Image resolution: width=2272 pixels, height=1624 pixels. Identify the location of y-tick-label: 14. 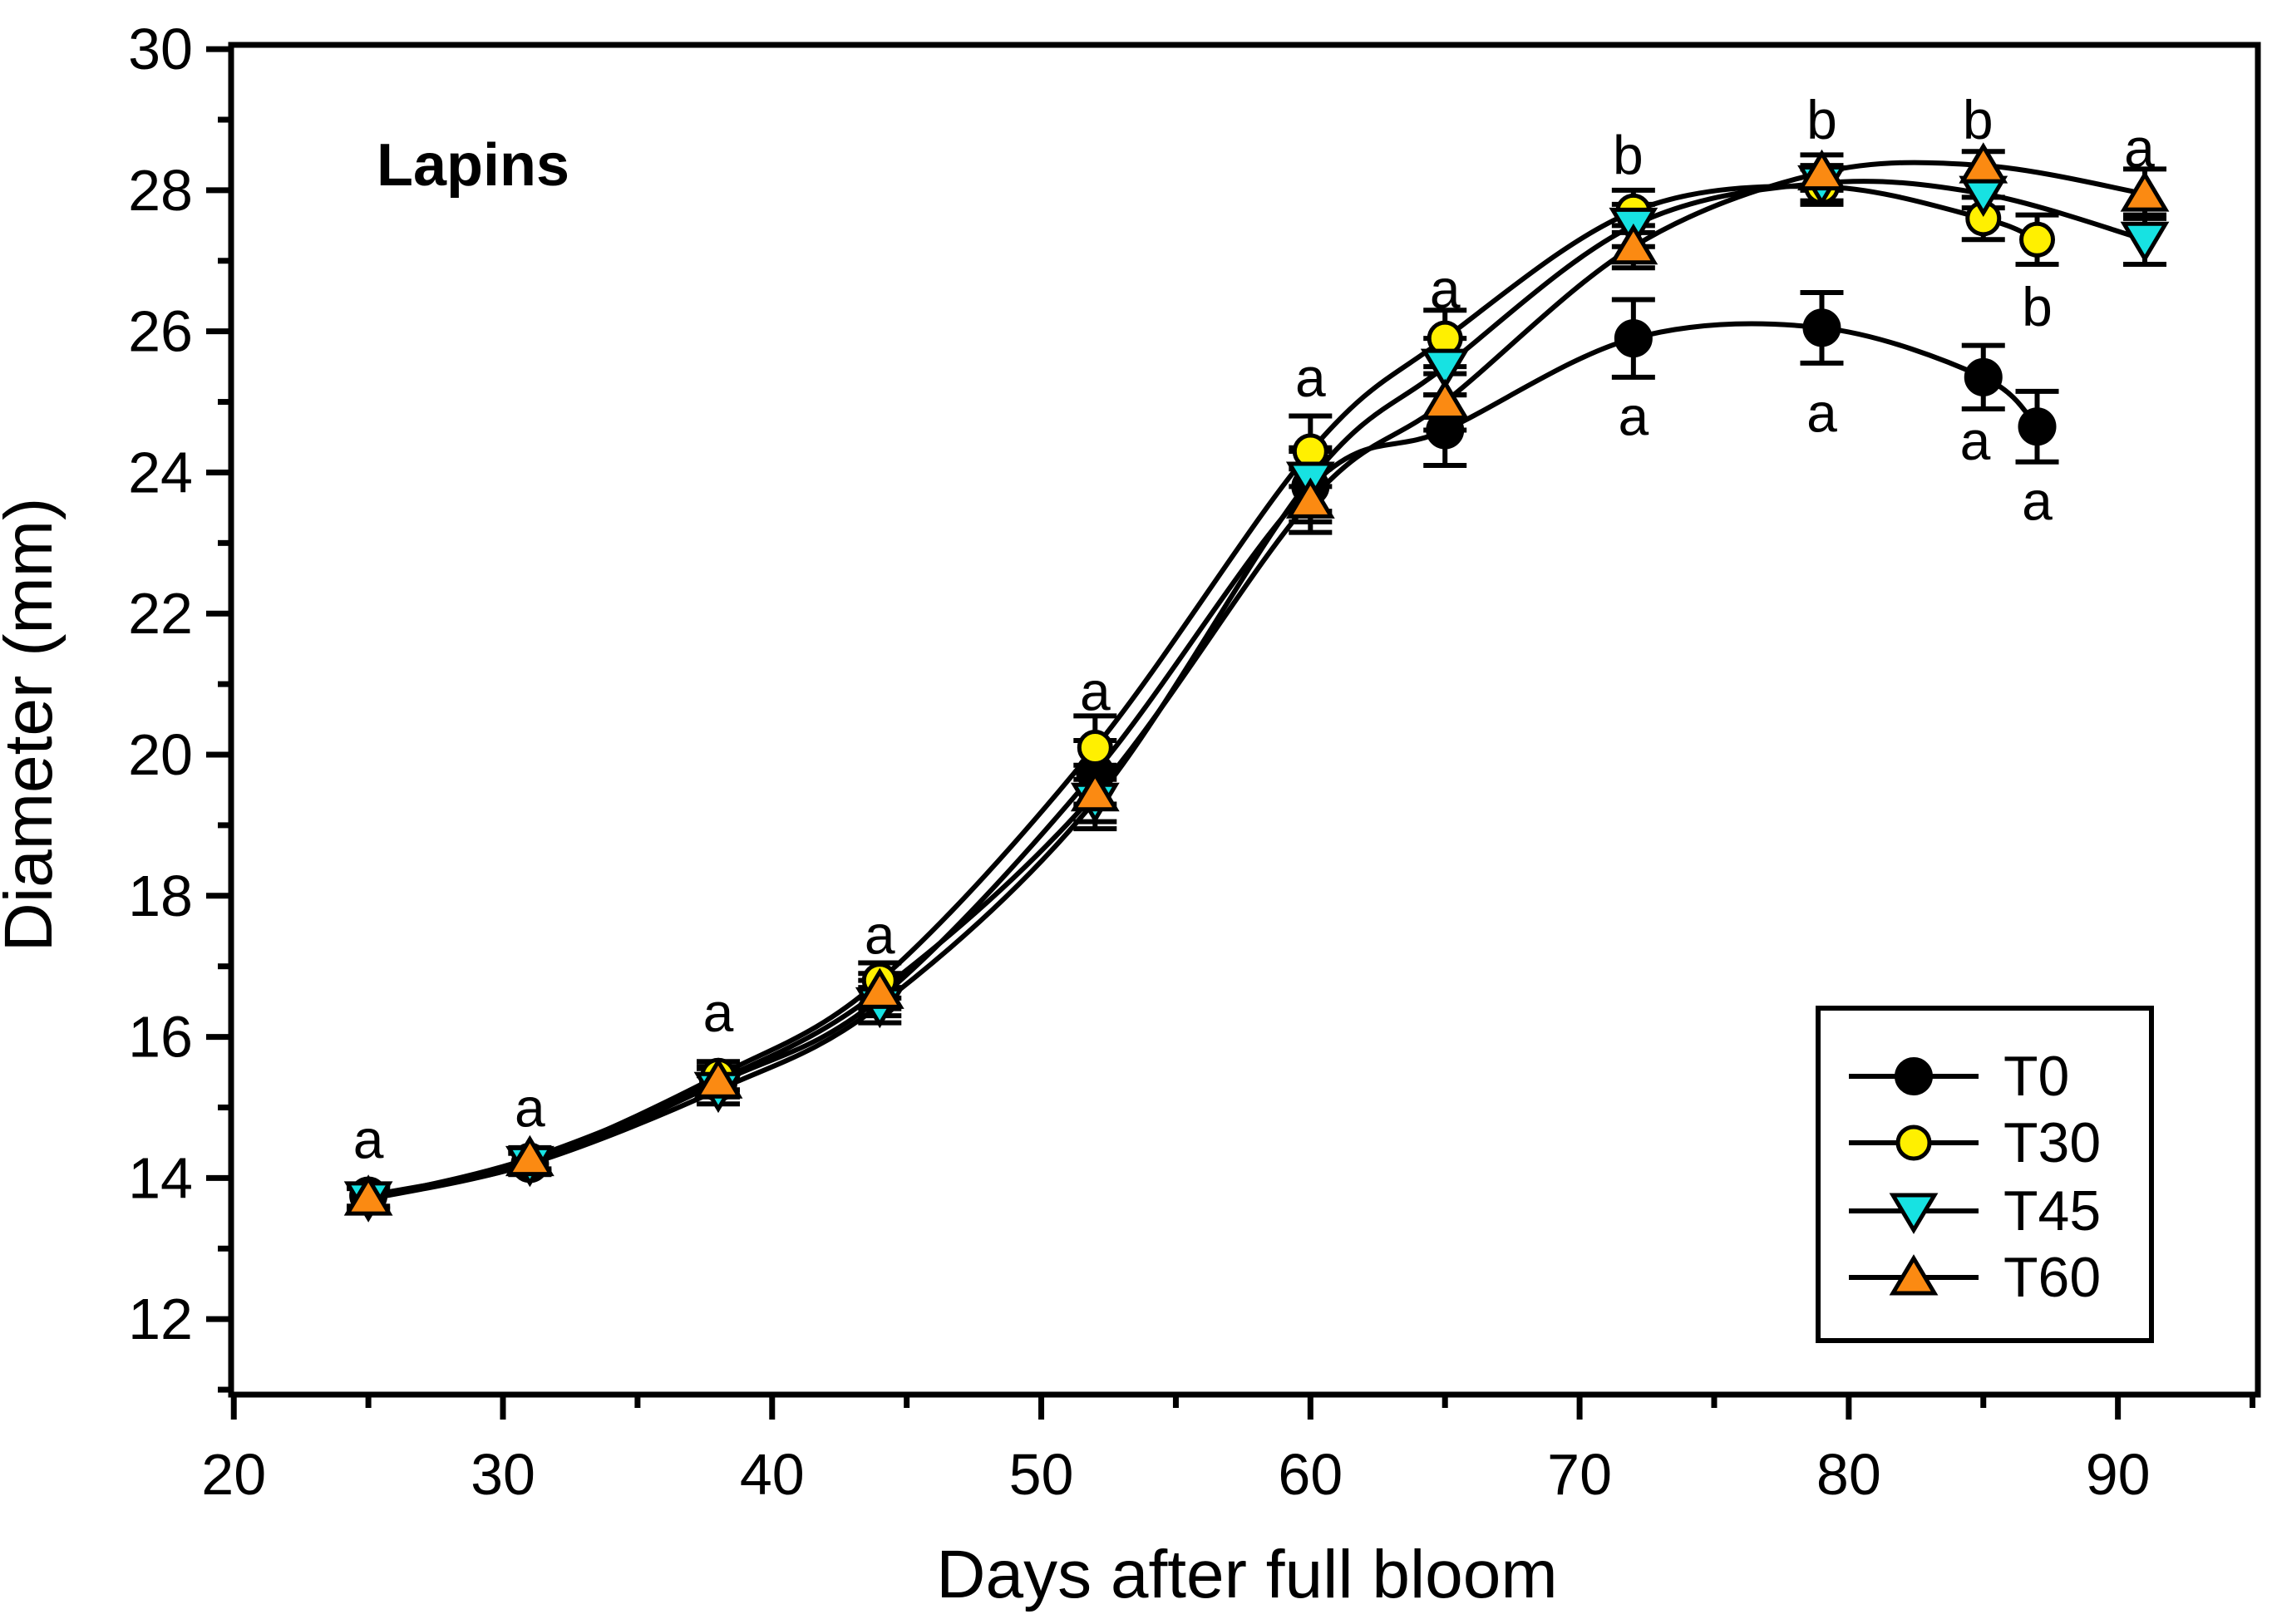
(160, 1177).